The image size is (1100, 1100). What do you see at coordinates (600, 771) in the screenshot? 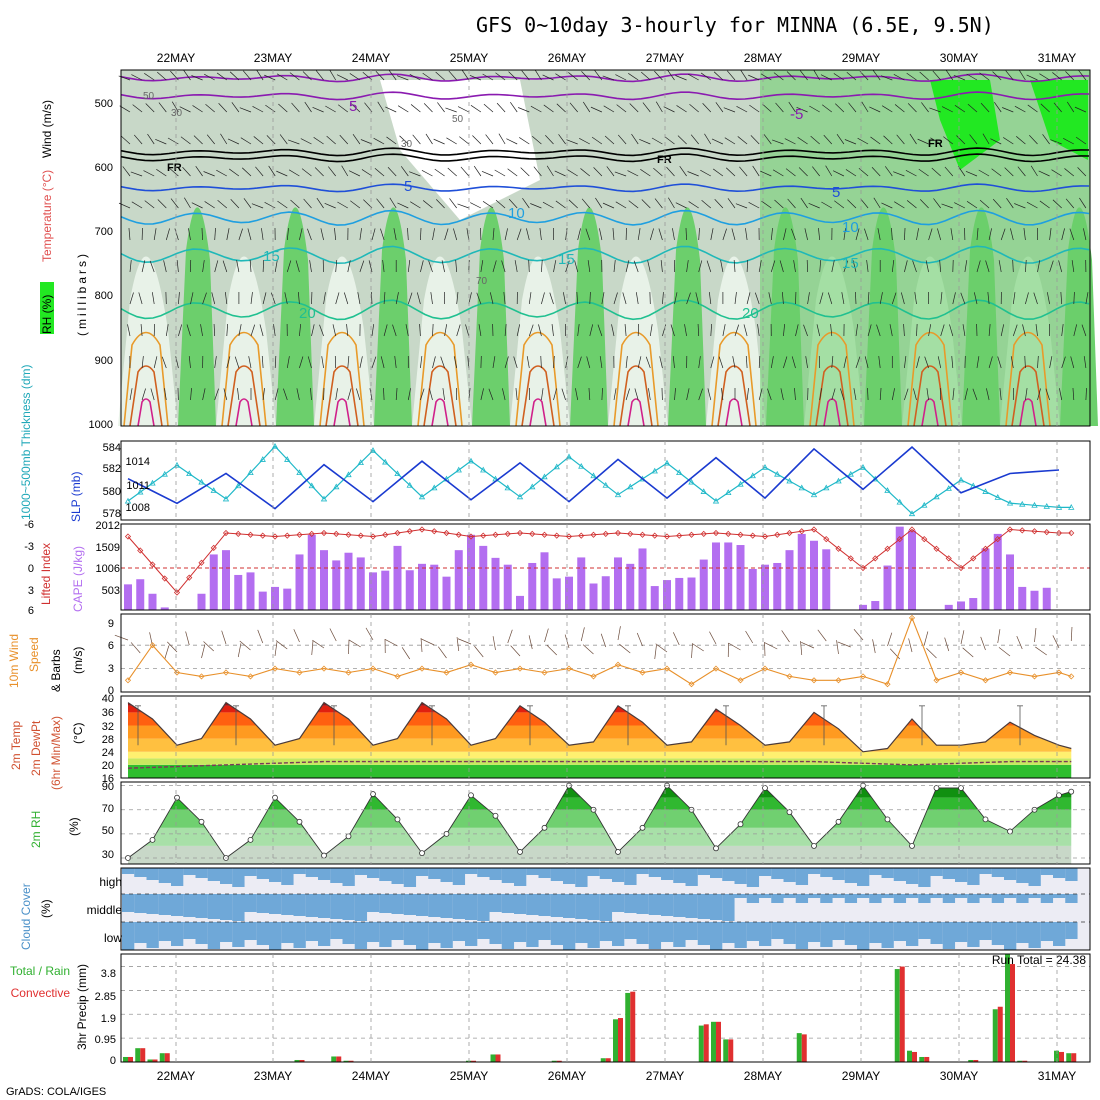
I see `temp-band` at bounding box center [600, 771].